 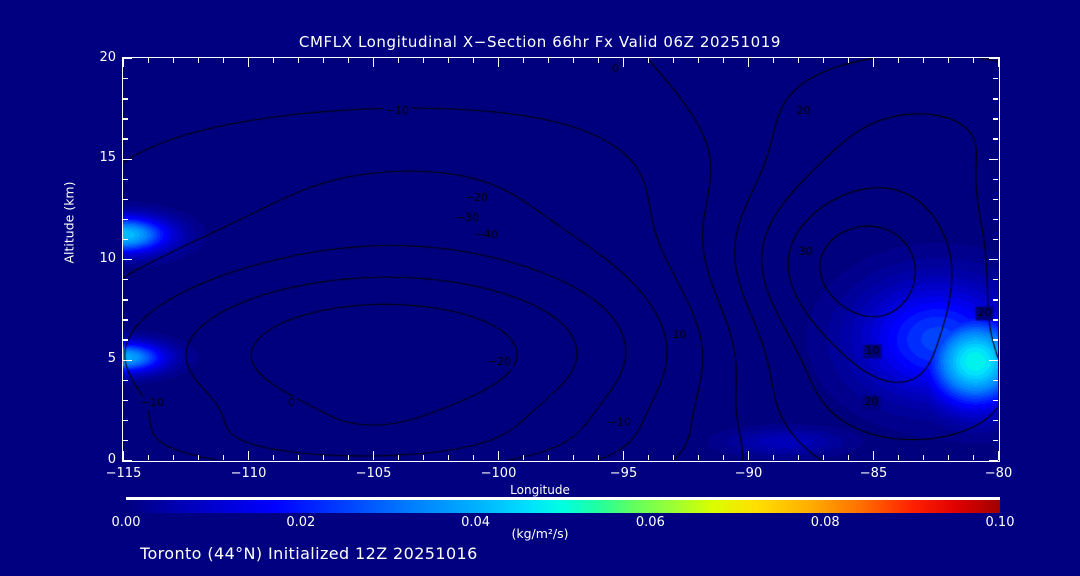 I want to click on x-tick-label: −85, so click(x=873, y=473).